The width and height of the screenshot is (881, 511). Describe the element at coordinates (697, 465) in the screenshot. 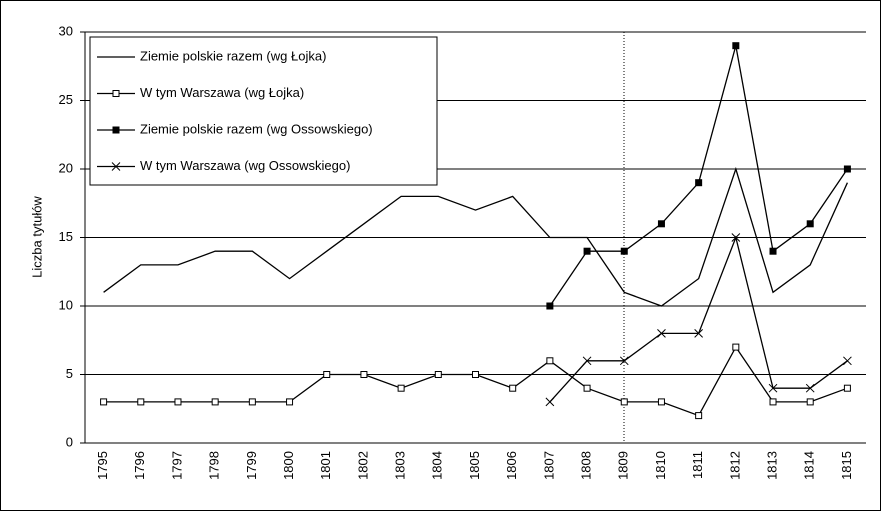

I see `x-tick-label: 1811` at that location.